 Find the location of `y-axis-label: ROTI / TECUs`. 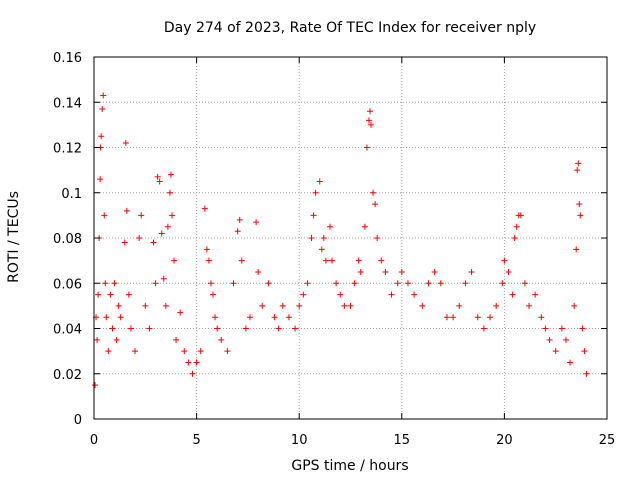

y-axis-label: ROTI / TECUs is located at coordinates (14, 237).